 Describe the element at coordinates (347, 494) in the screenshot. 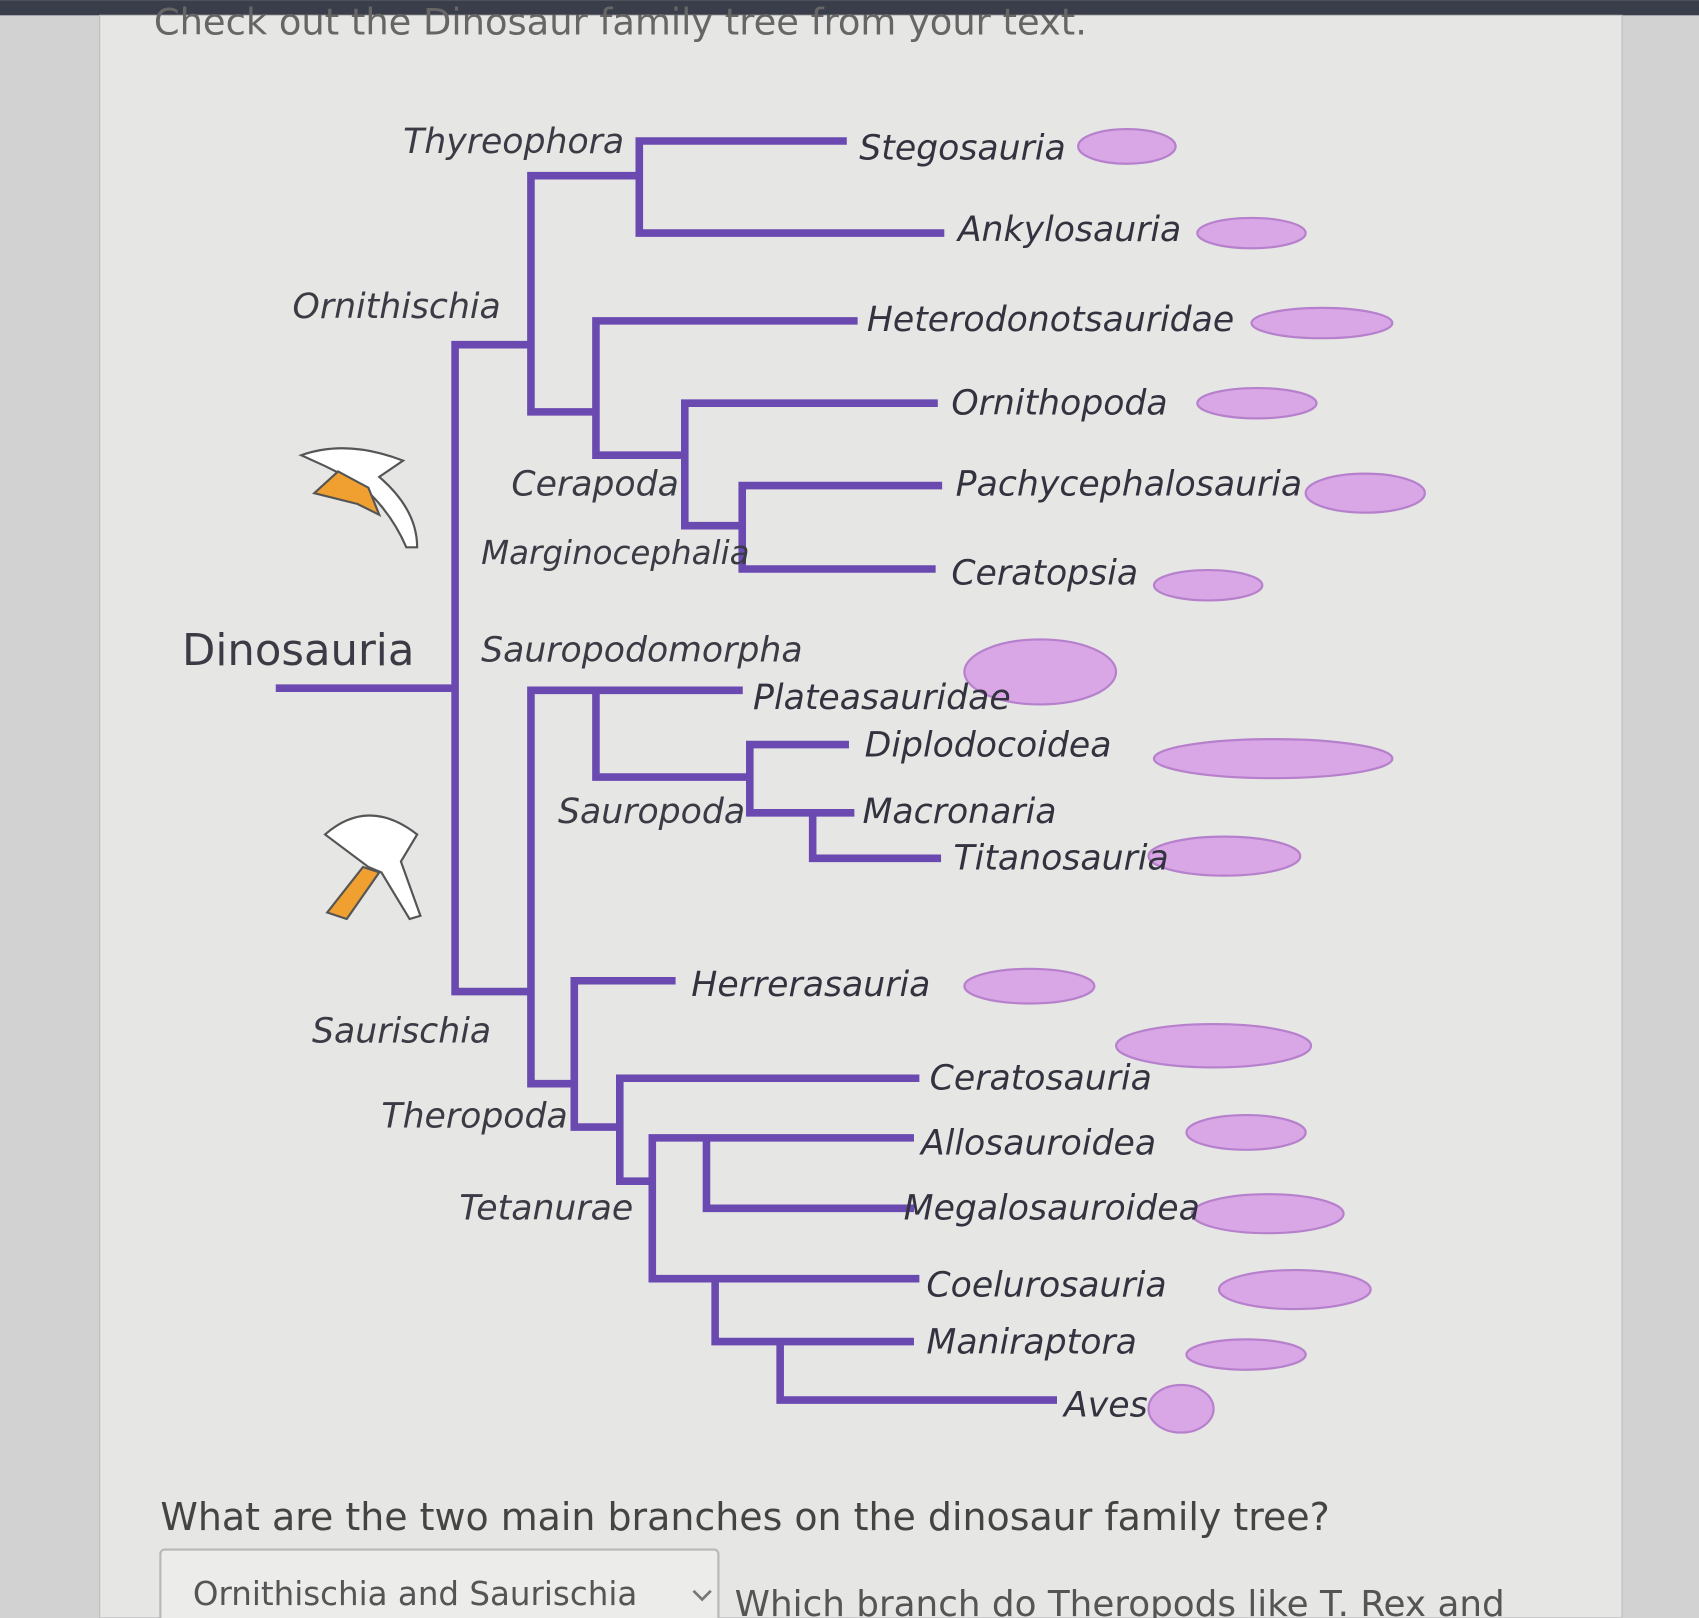

I see `ornithischian-pubis` at that location.